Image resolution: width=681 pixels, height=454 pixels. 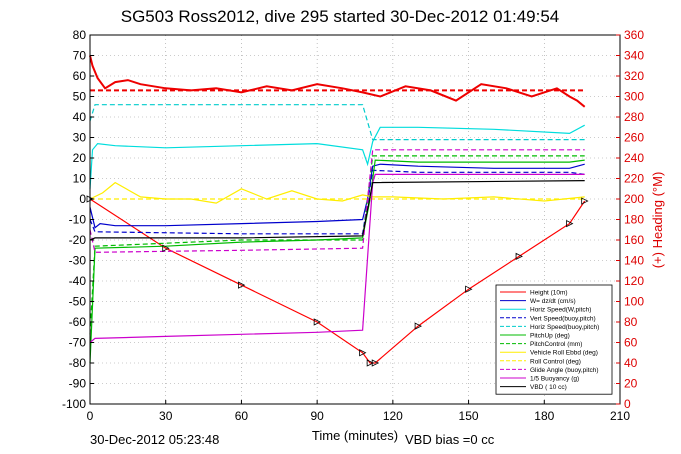 What do you see at coordinates (634, 35) in the screenshot?
I see `y-right-tick-0: 360` at bounding box center [634, 35].